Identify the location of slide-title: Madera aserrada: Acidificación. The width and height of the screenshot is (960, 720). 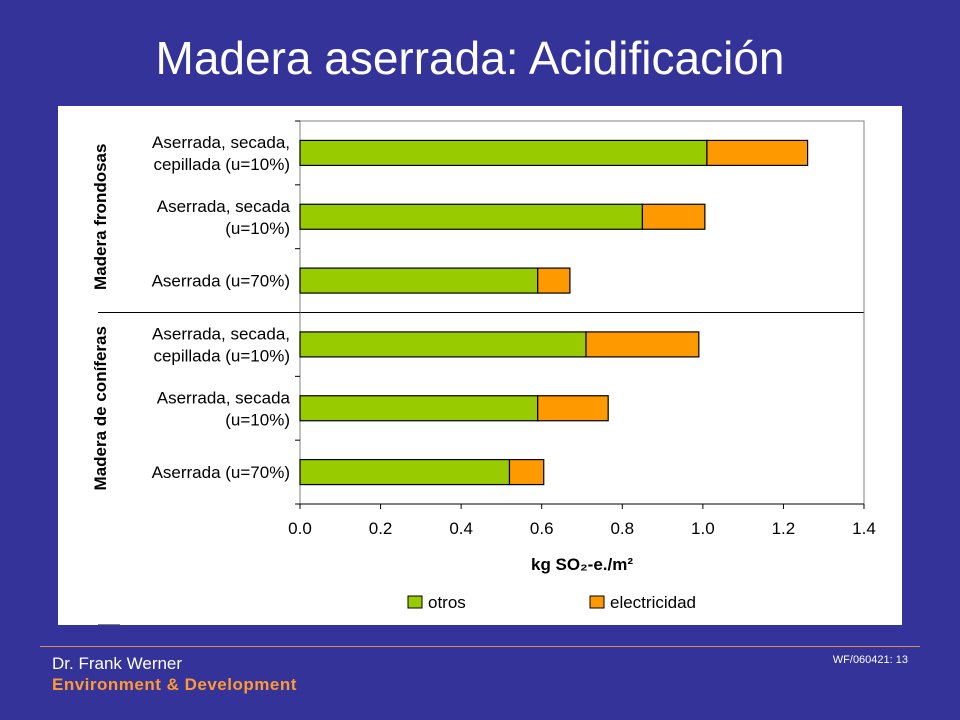
(470, 58).